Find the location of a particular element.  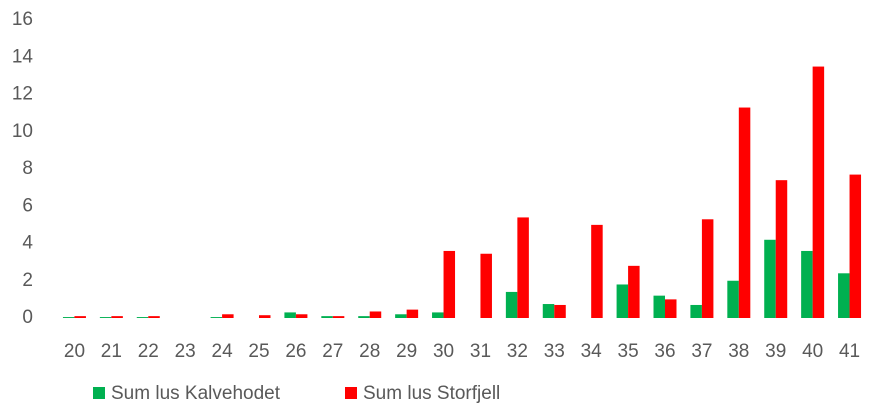

y-tick-label: 10 is located at coordinates (22, 131).